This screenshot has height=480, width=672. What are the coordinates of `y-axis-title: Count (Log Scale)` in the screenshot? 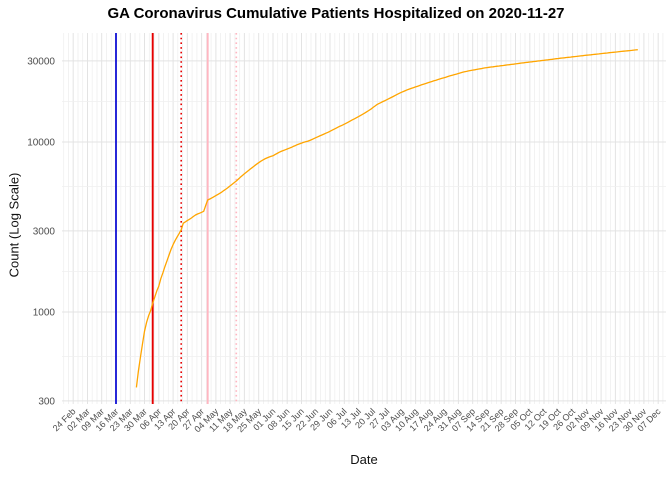 It's located at (14, 225).